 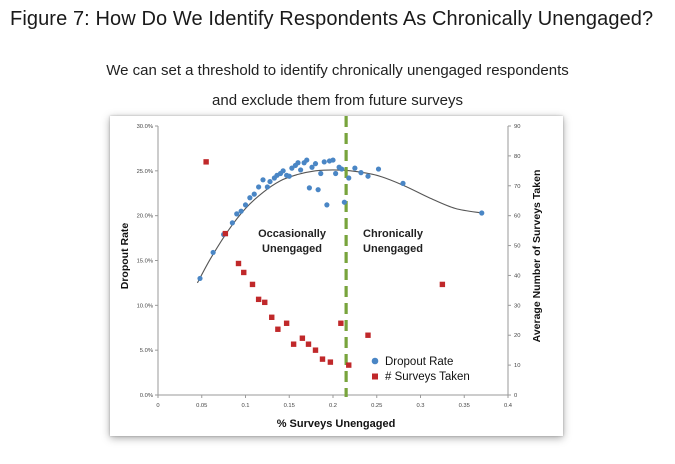 I want to click on x-tick-label: 0.35, so click(x=464, y=406).